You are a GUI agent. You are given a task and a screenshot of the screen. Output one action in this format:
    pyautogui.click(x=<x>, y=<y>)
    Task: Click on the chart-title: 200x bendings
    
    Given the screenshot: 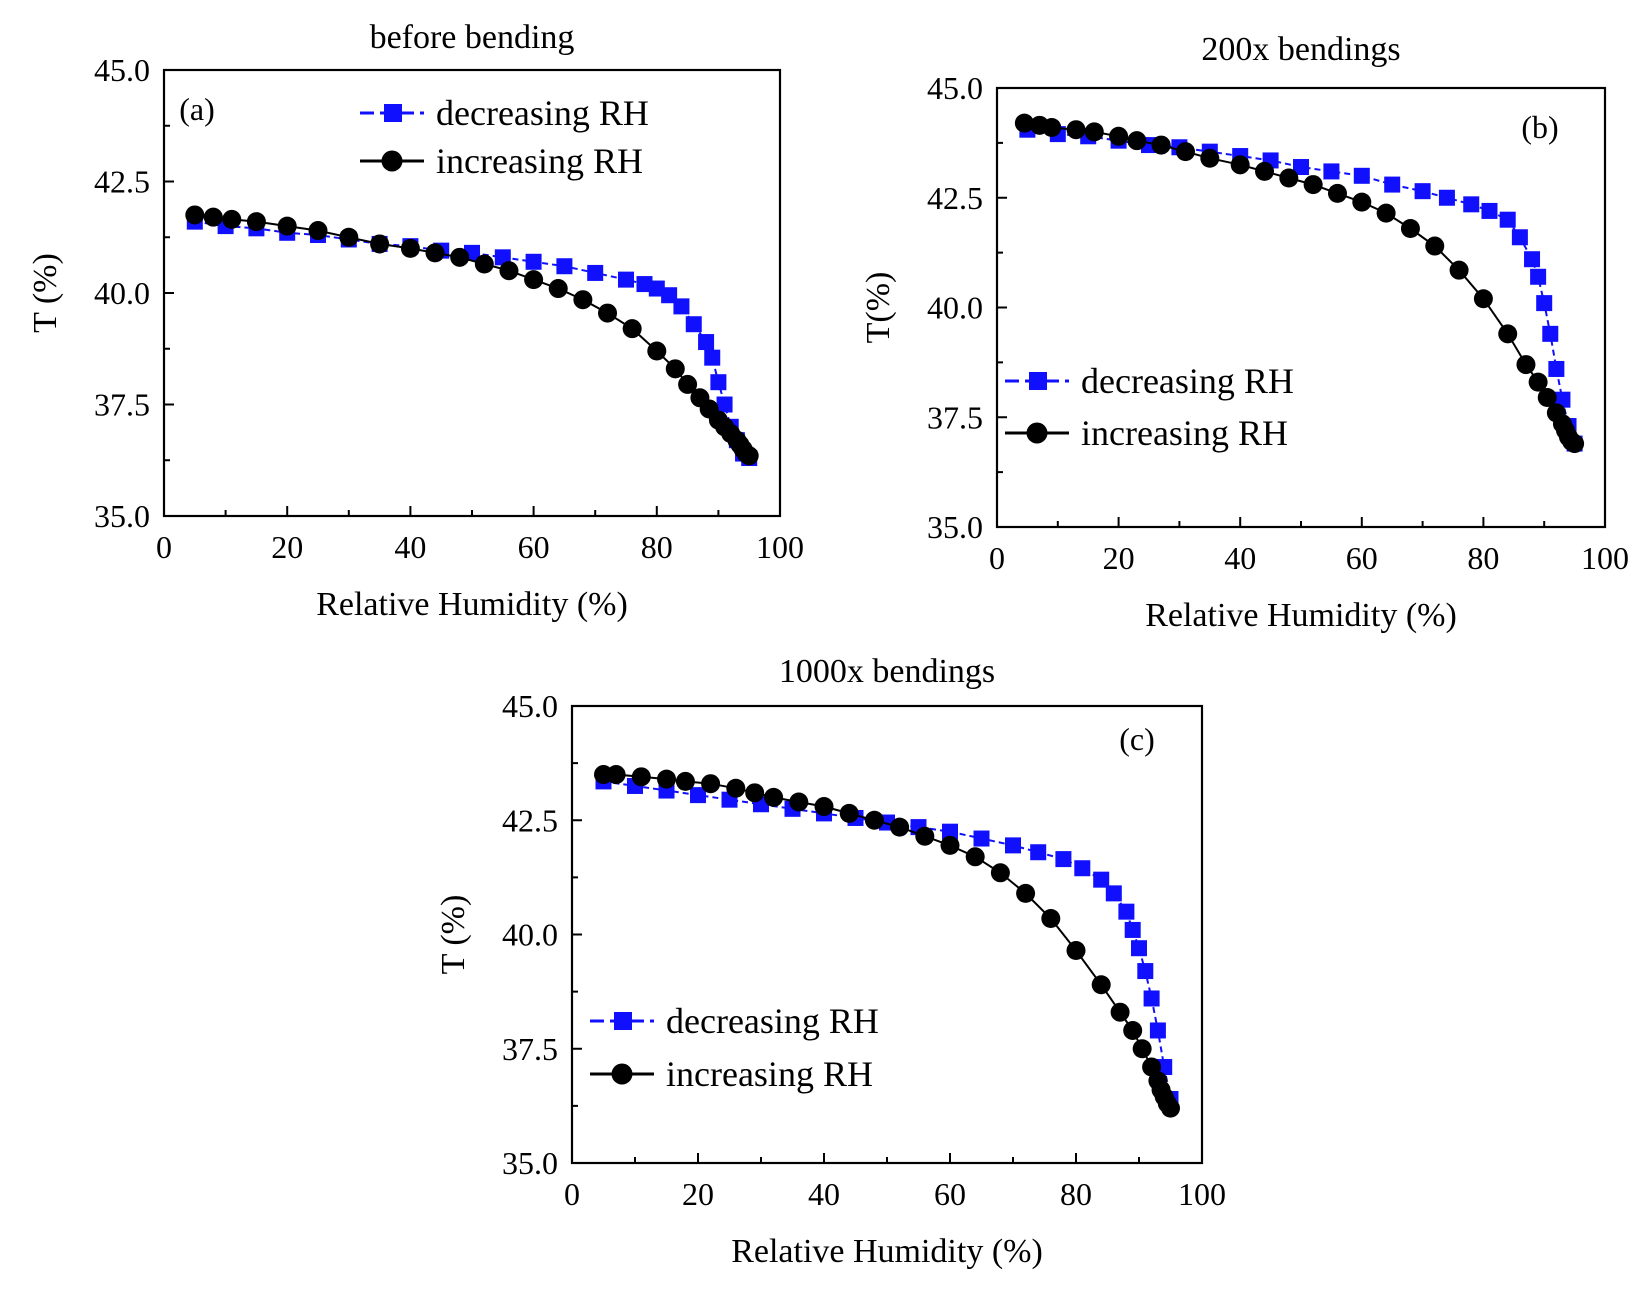 What is the action you would take?
    pyautogui.click(x=1300, y=49)
    